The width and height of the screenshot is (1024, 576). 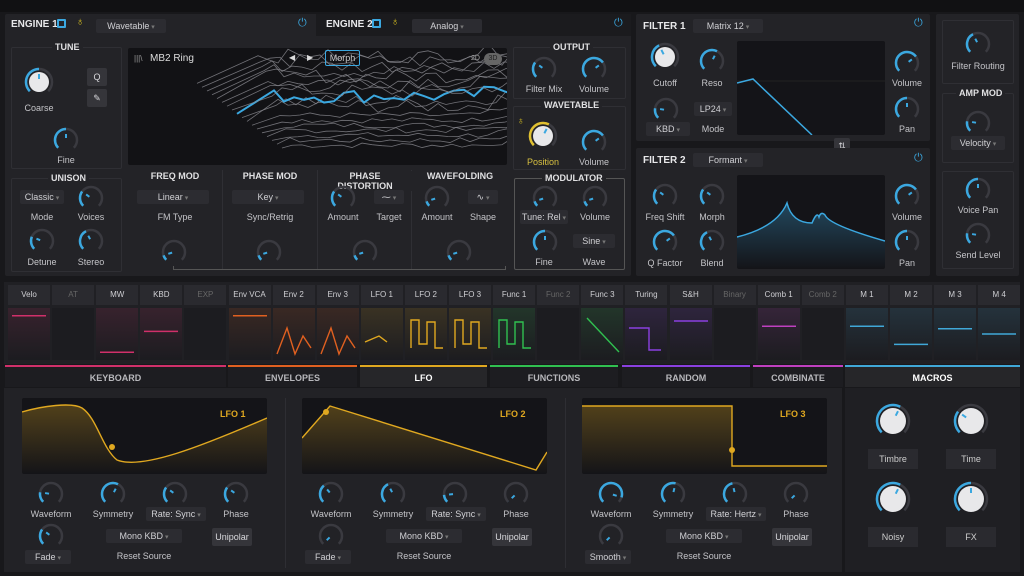 I want to click on engine2-title: ENGINE 2, so click(x=349, y=24).